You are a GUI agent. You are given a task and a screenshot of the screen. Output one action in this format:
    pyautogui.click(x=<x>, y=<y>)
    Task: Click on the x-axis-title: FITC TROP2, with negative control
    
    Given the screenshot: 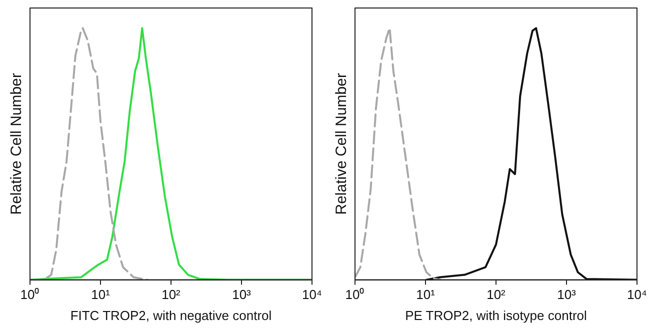 What is the action you would take?
    pyautogui.click(x=171, y=315)
    